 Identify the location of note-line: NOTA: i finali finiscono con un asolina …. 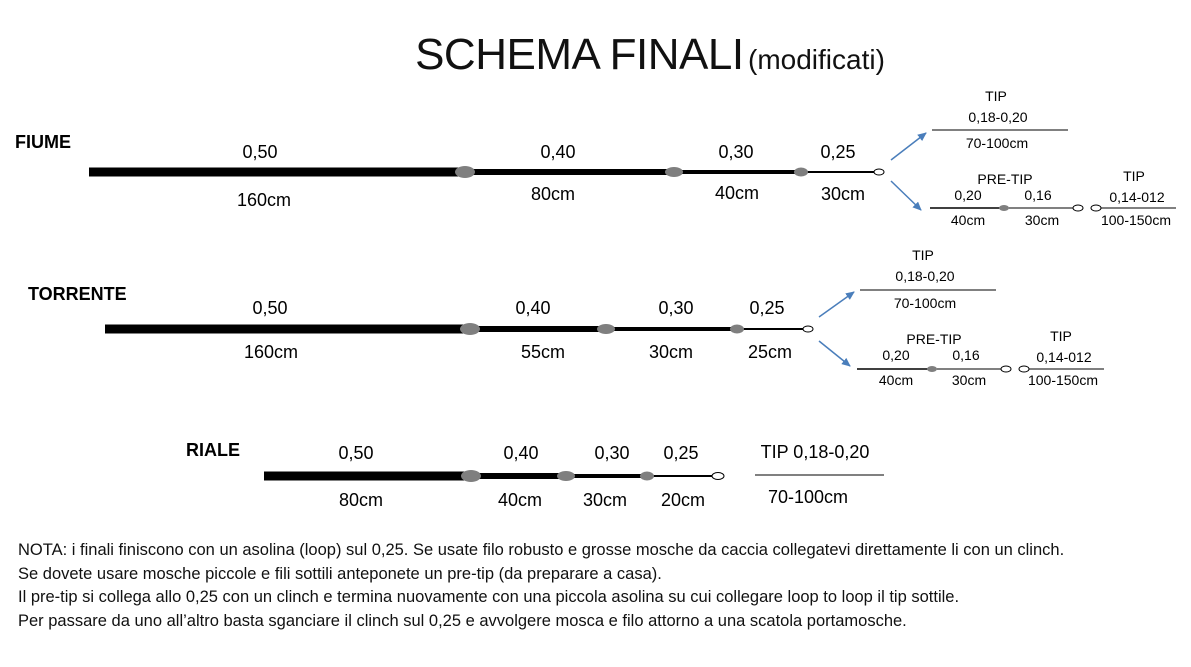
(541, 550).